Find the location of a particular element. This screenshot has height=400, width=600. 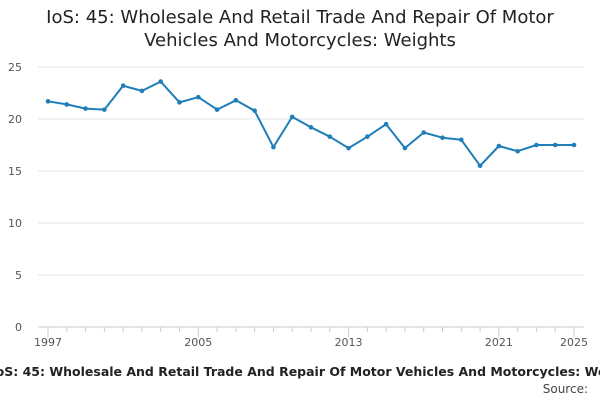

y-tick-label: 25 is located at coordinates (15, 67).